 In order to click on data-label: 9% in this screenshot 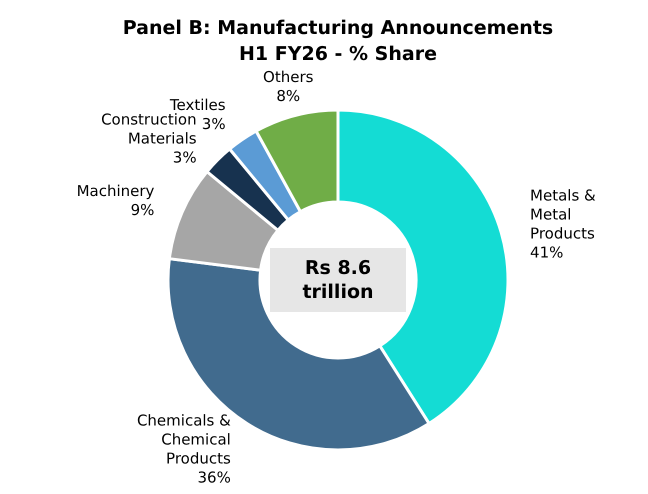, I will do `click(142, 210)`.